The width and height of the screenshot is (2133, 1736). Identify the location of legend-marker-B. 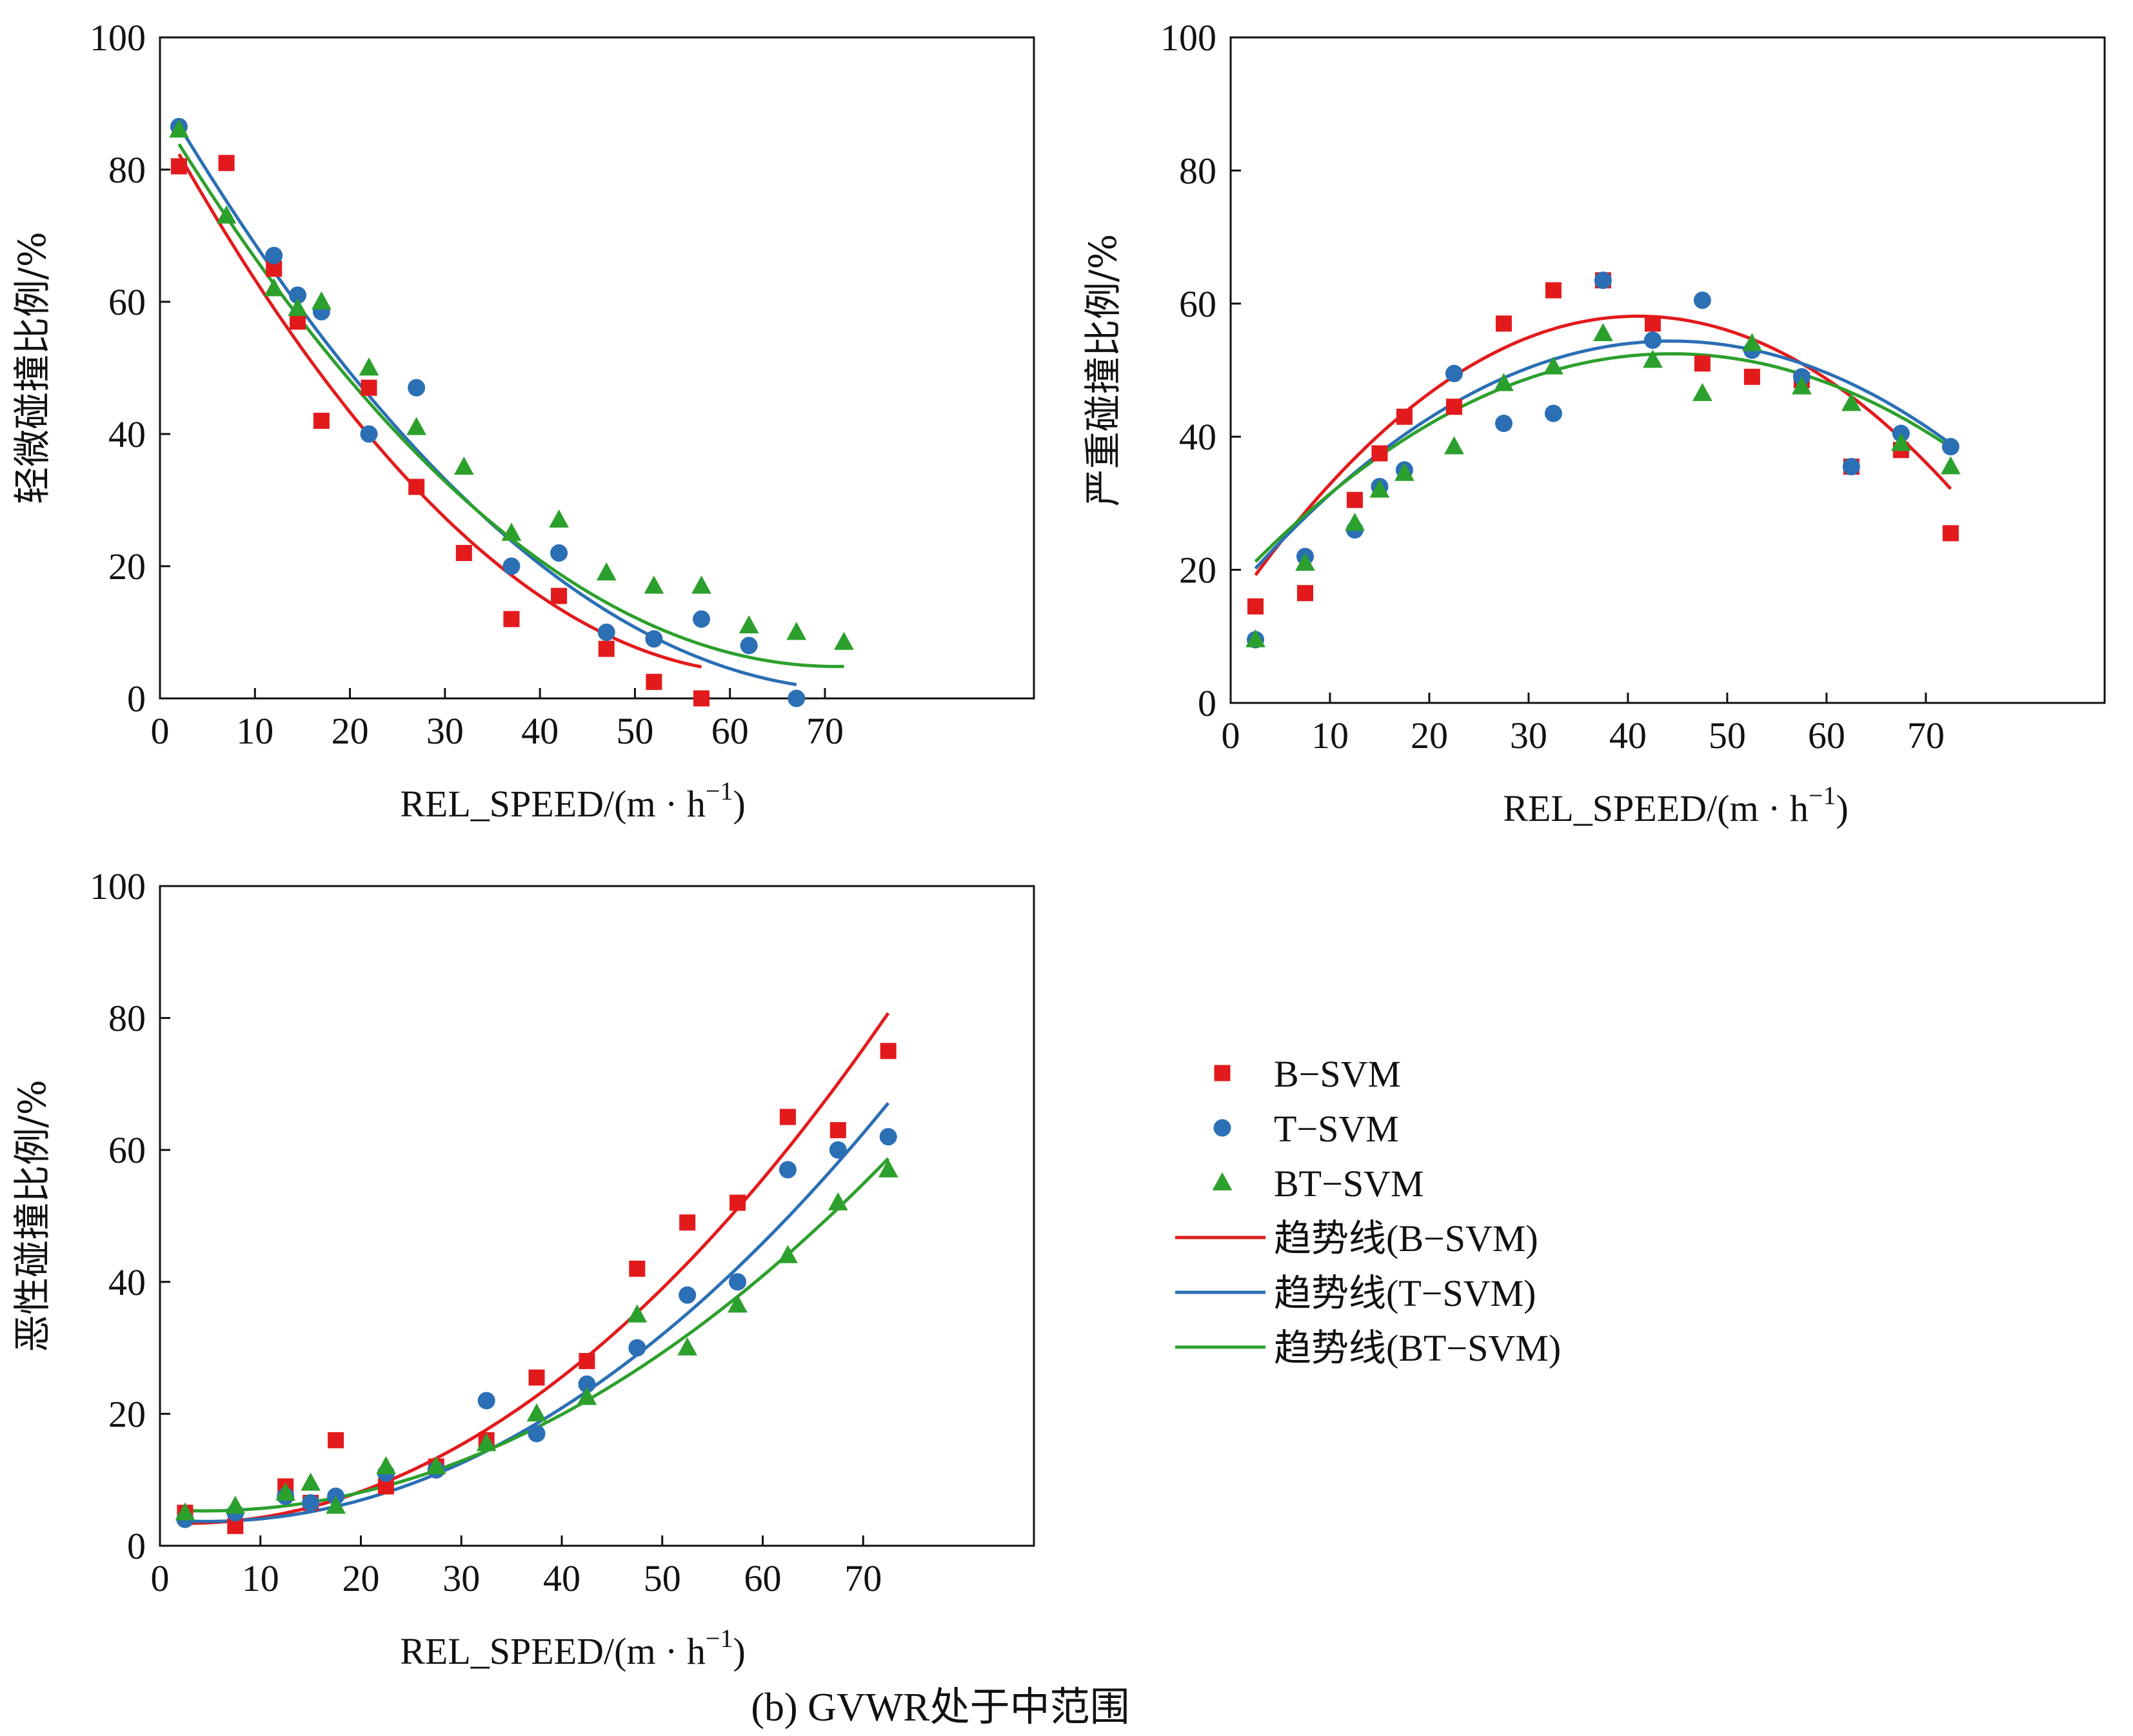
(1222, 1073).